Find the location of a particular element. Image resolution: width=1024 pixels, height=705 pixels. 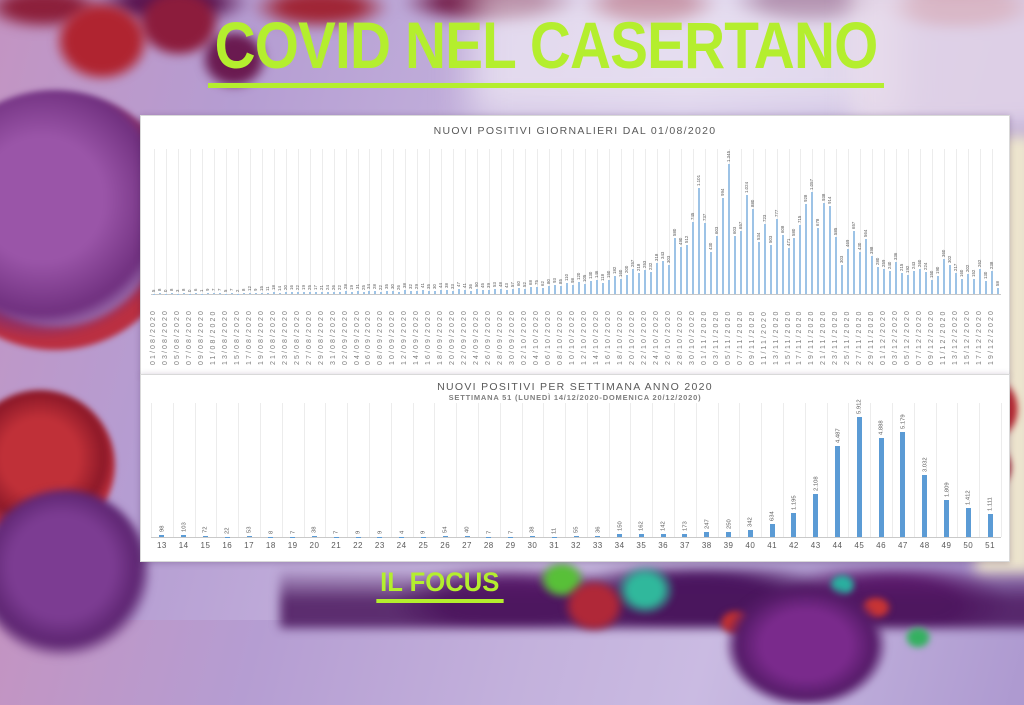

bar-value-label: 318 is located at coordinates (656, 257).